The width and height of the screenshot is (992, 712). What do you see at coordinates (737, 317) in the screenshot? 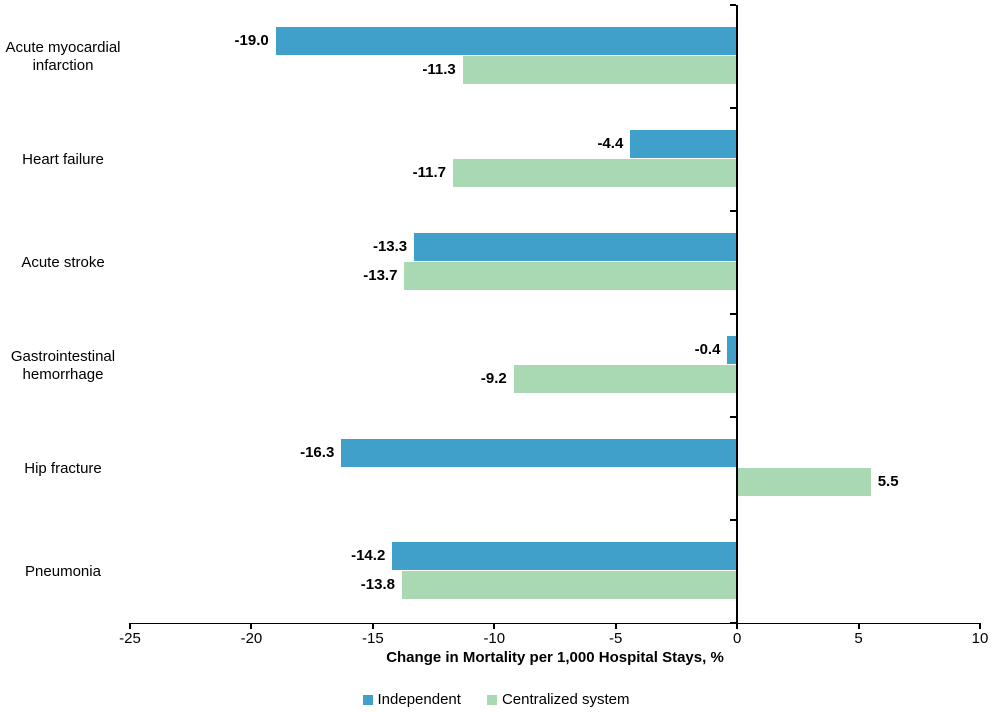
I see `zero-axis-line` at bounding box center [737, 317].